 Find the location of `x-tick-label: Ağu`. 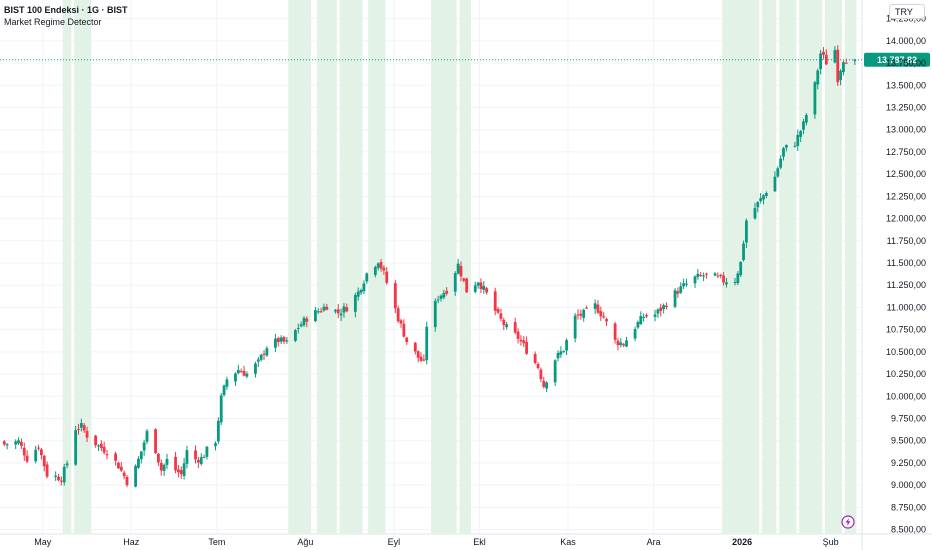

x-tick-label: Ağu is located at coordinates (305, 542).